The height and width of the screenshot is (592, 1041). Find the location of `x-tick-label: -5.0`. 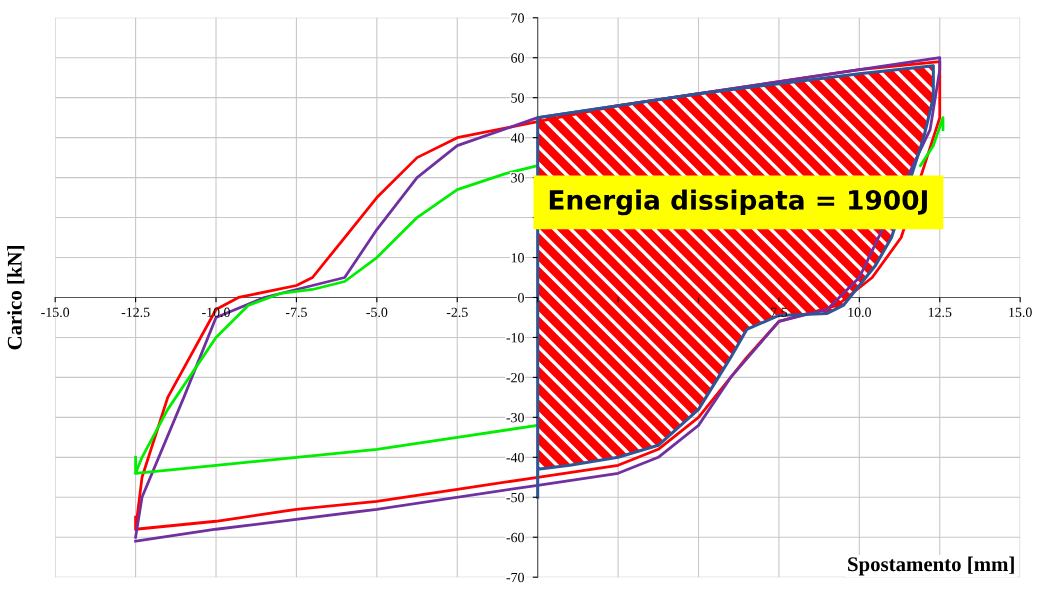

x-tick-label: -5.0 is located at coordinates (377, 312).